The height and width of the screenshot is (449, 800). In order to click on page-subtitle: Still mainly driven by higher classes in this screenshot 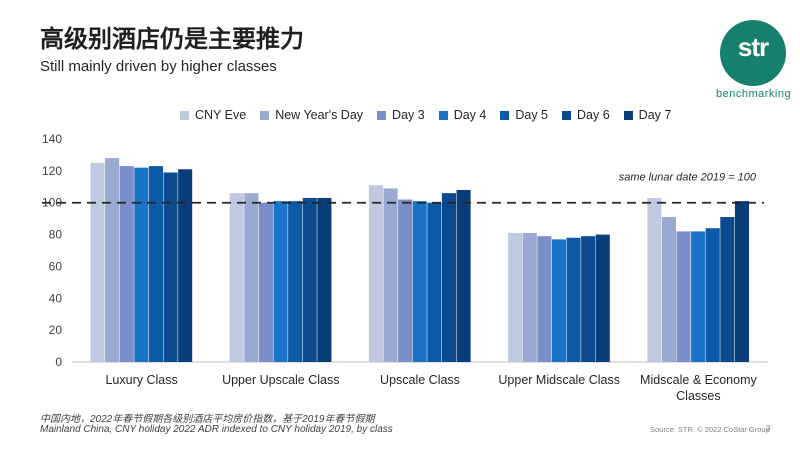, I will do `click(158, 66)`.